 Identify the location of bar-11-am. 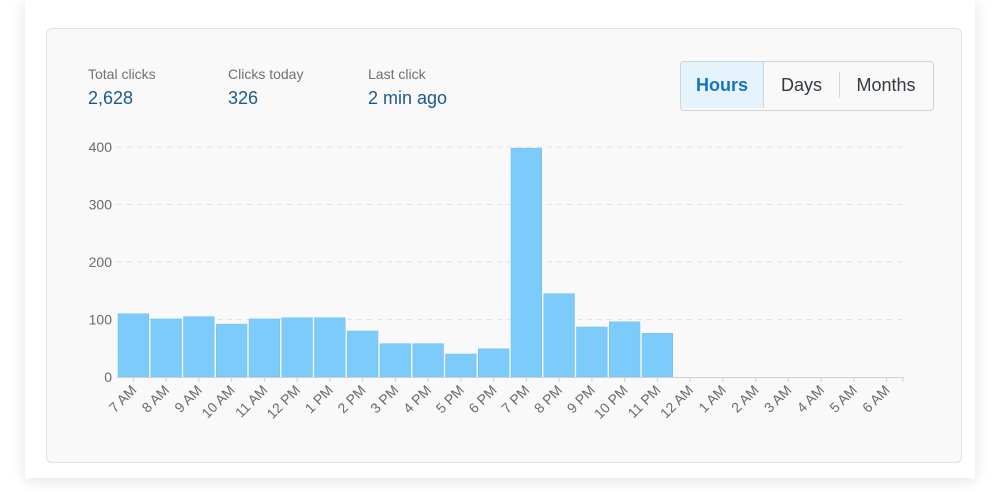
(264, 348).